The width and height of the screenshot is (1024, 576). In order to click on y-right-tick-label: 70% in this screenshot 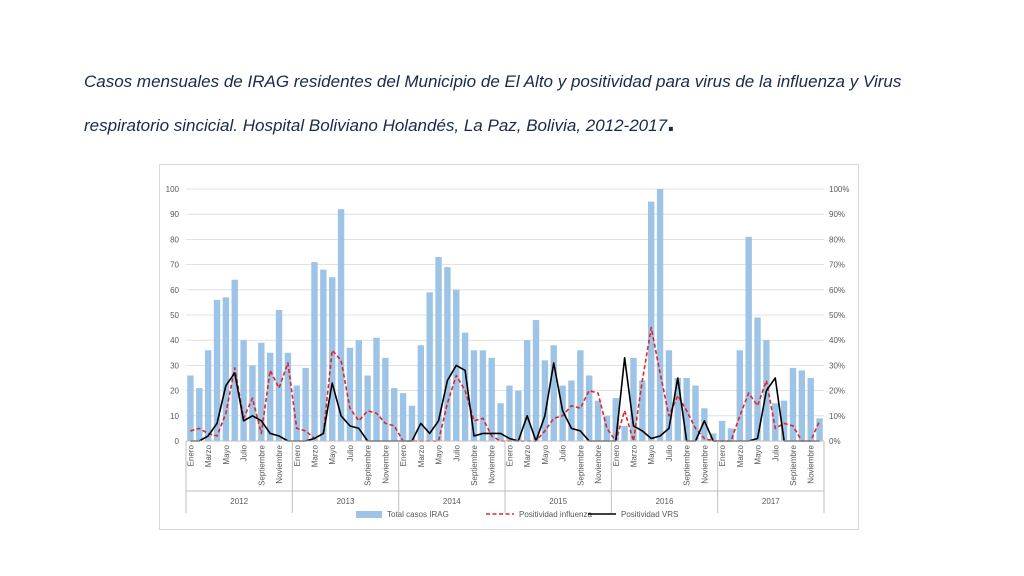, I will do `click(837, 265)`.